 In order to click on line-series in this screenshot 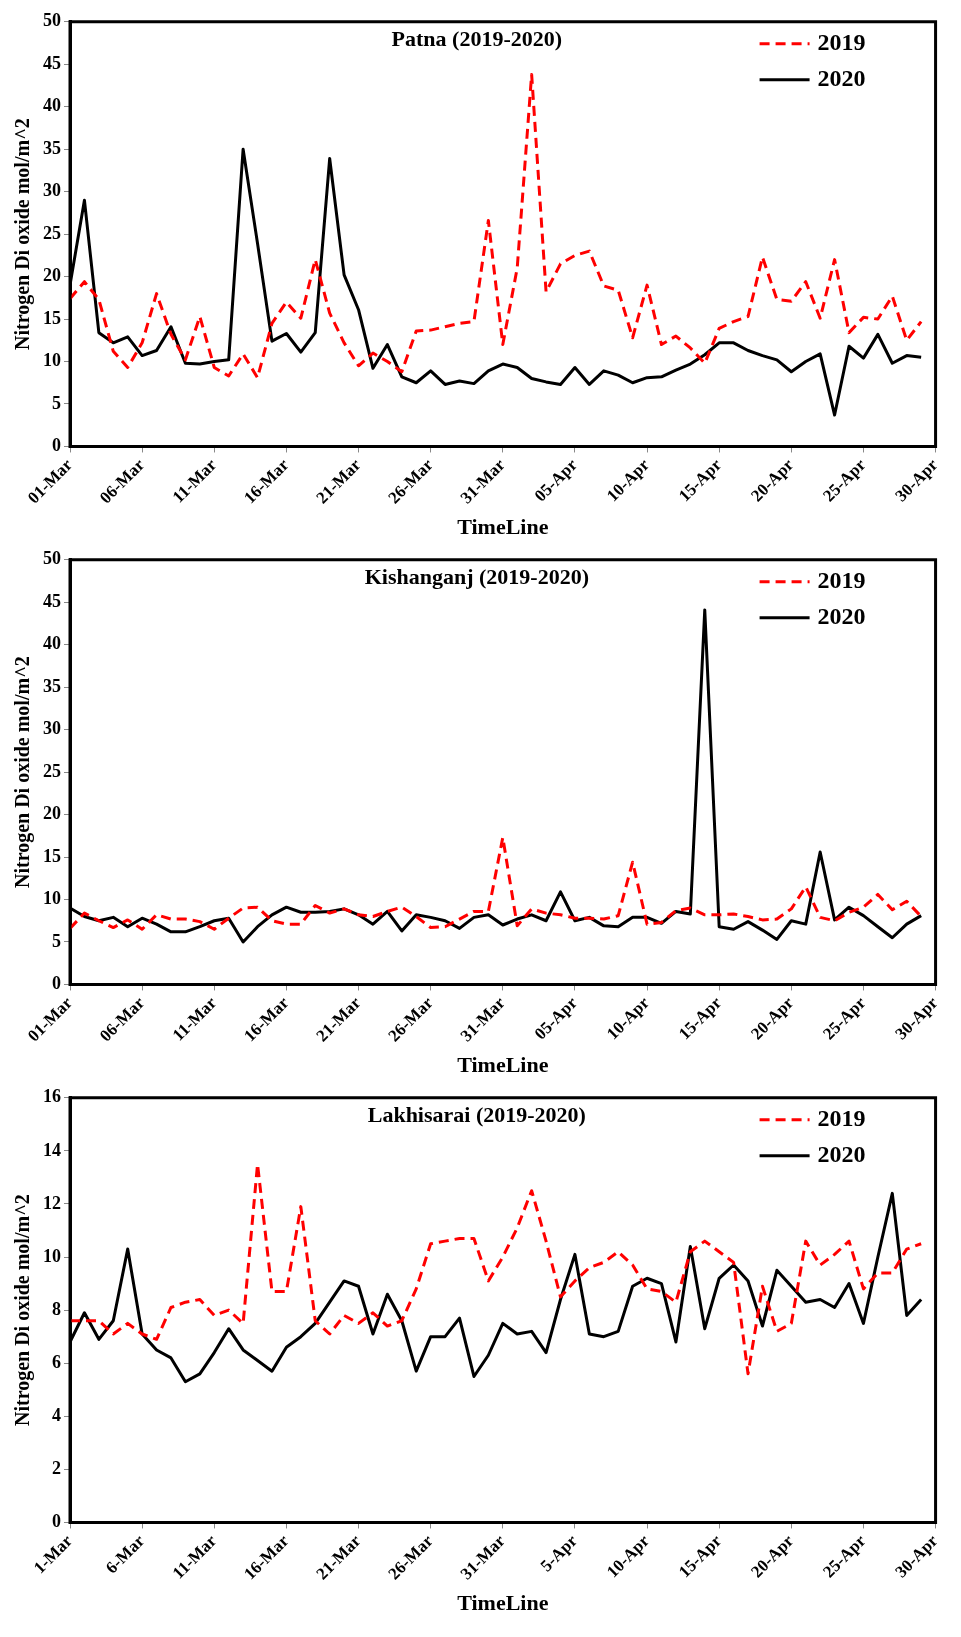, I will do `click(496, 883)`.